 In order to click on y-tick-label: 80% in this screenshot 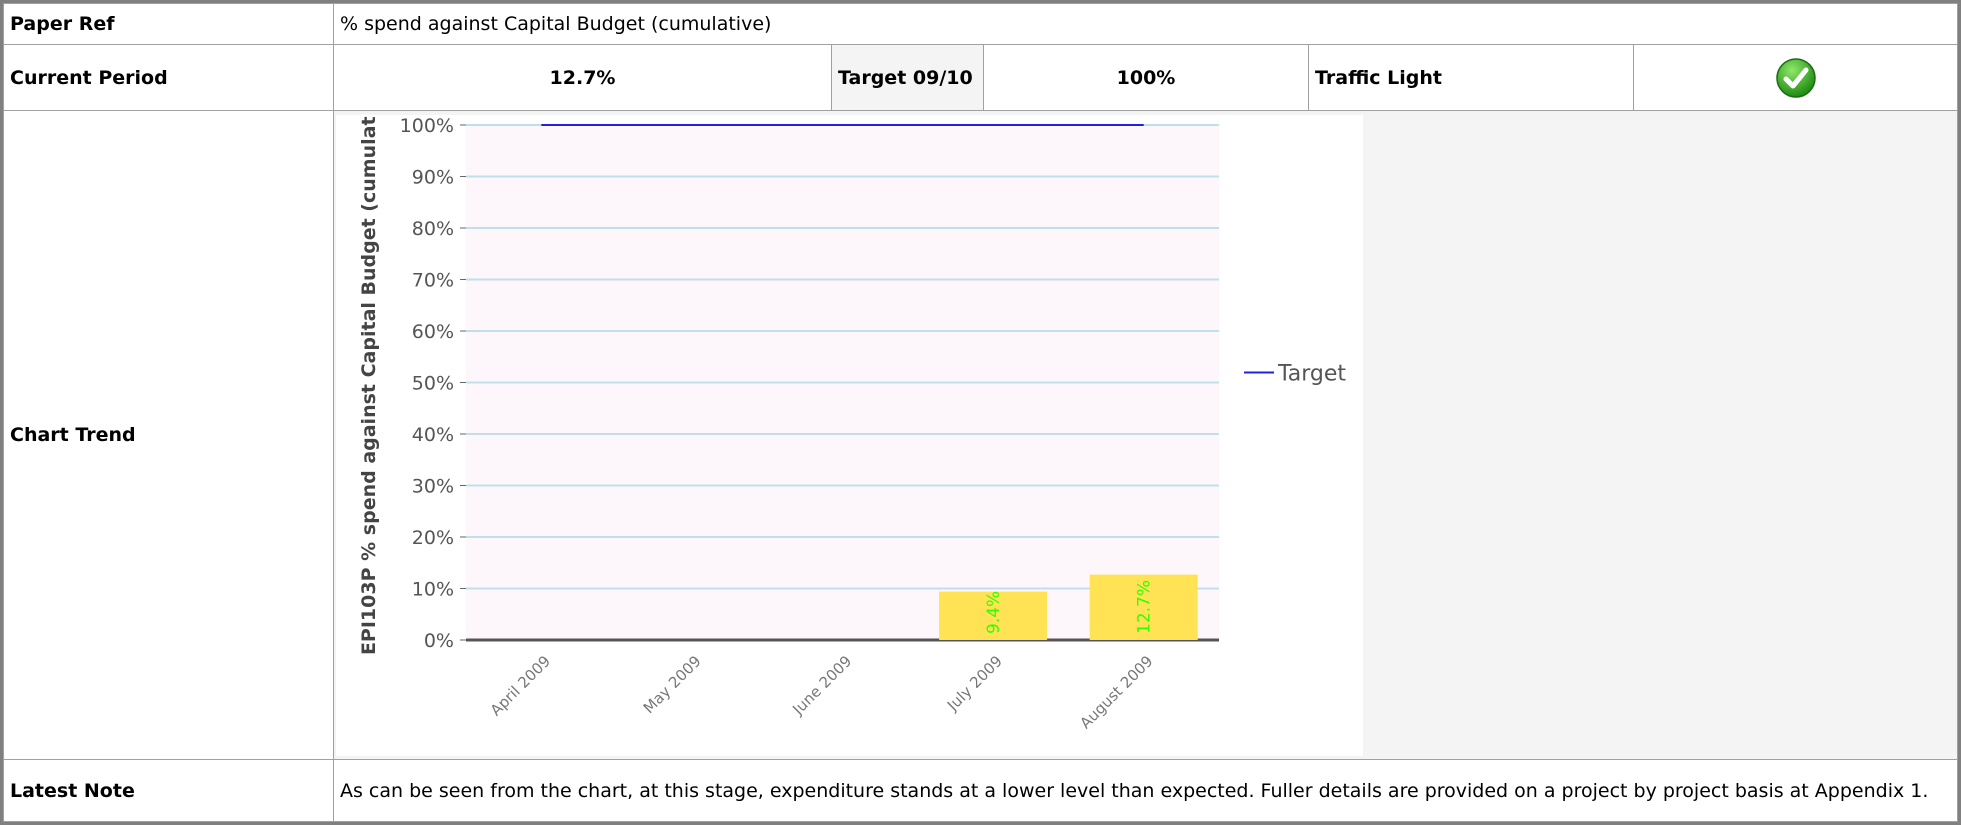, I will do `click(433, 229)`.